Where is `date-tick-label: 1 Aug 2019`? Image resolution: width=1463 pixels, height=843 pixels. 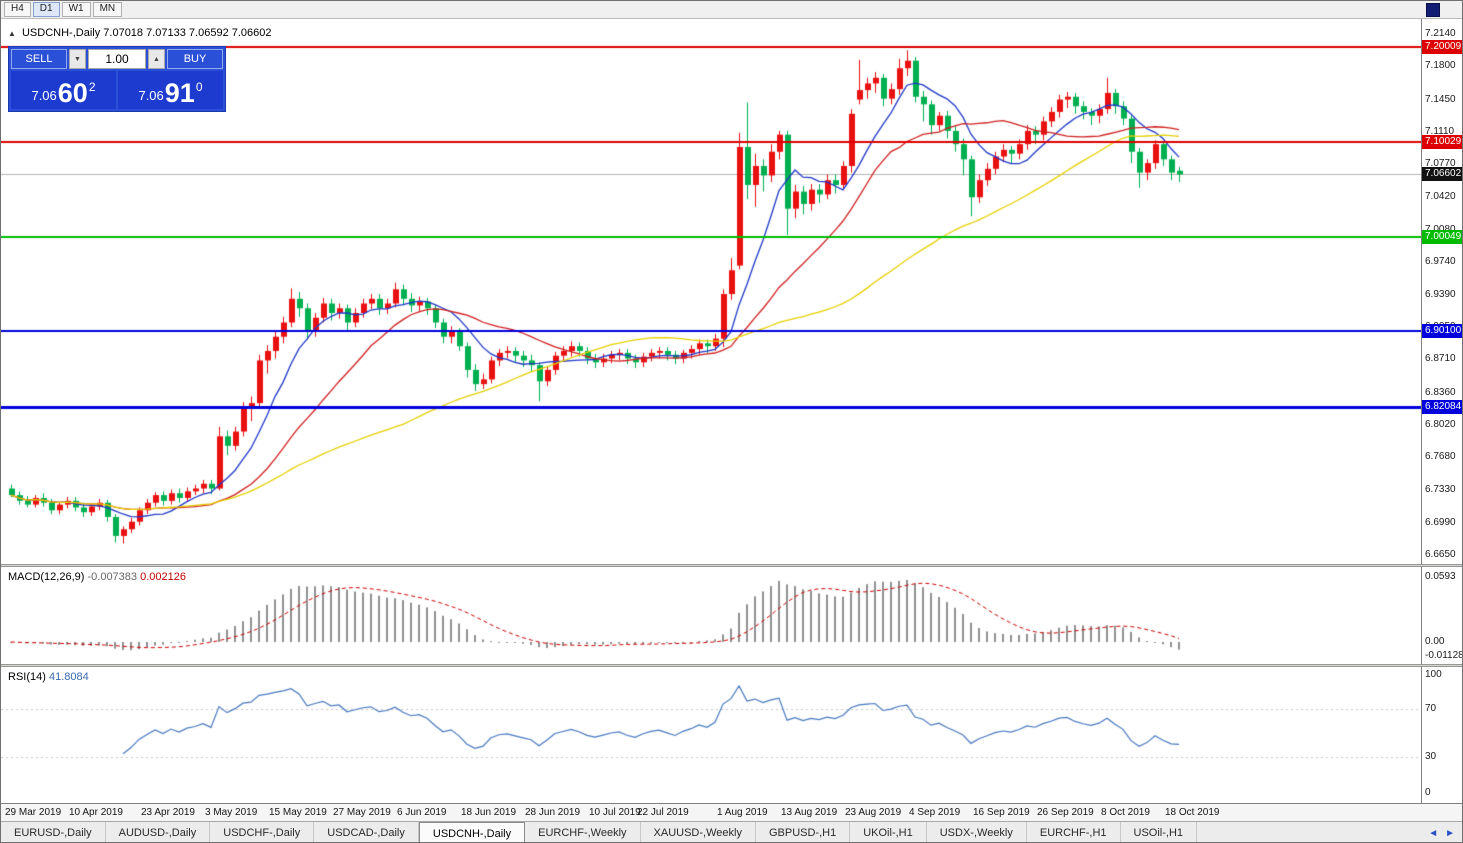
date-tick-label: 1 Aug 2019 is located at coordinates (742, 812).